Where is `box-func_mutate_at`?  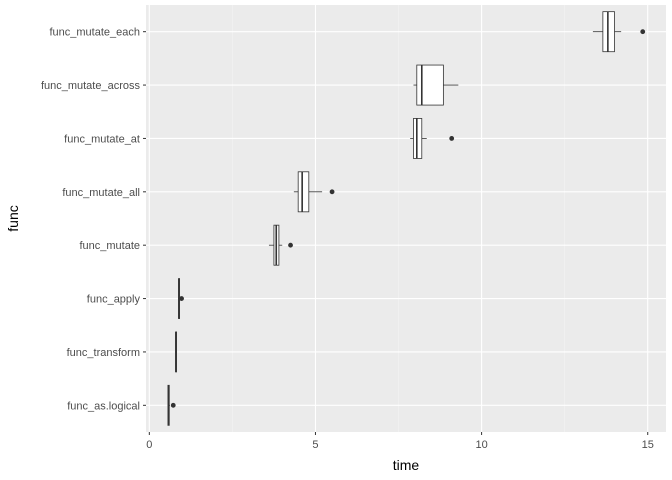 box-func_mutate_at is located at coordinates (432, 138).